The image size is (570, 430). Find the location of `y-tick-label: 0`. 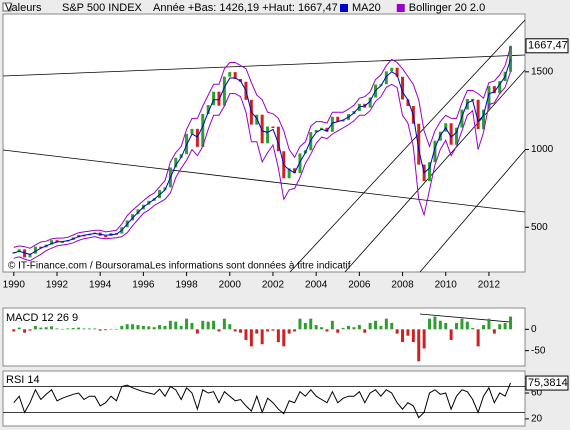

y-tick-label: 0 is located at coordinates (534, 329).